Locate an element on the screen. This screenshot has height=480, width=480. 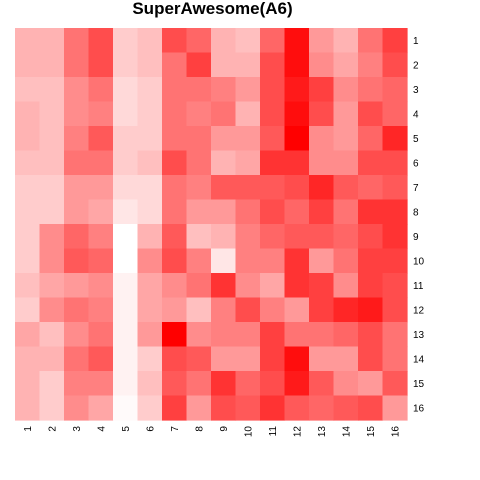
column-tick-label: 12 is located at coordinates (297, 432).